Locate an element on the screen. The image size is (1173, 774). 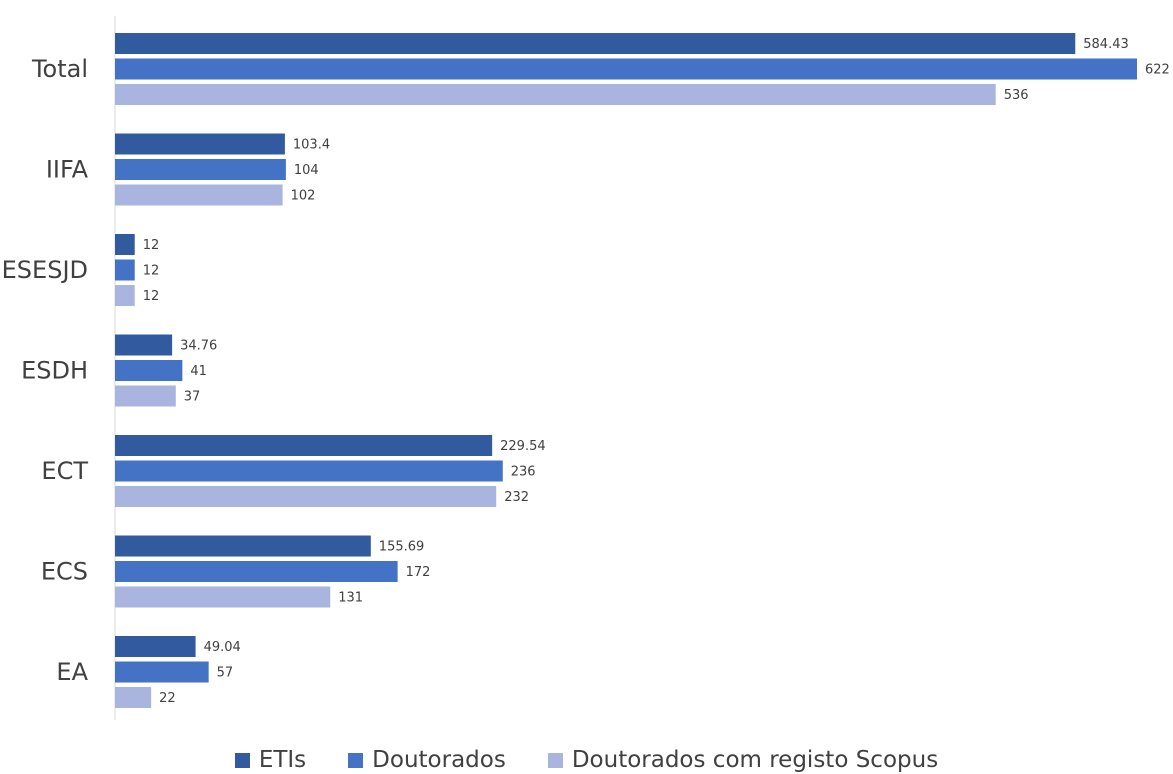
data-label-esesjd-series-1: 12 is located at coordinates (151, 271).